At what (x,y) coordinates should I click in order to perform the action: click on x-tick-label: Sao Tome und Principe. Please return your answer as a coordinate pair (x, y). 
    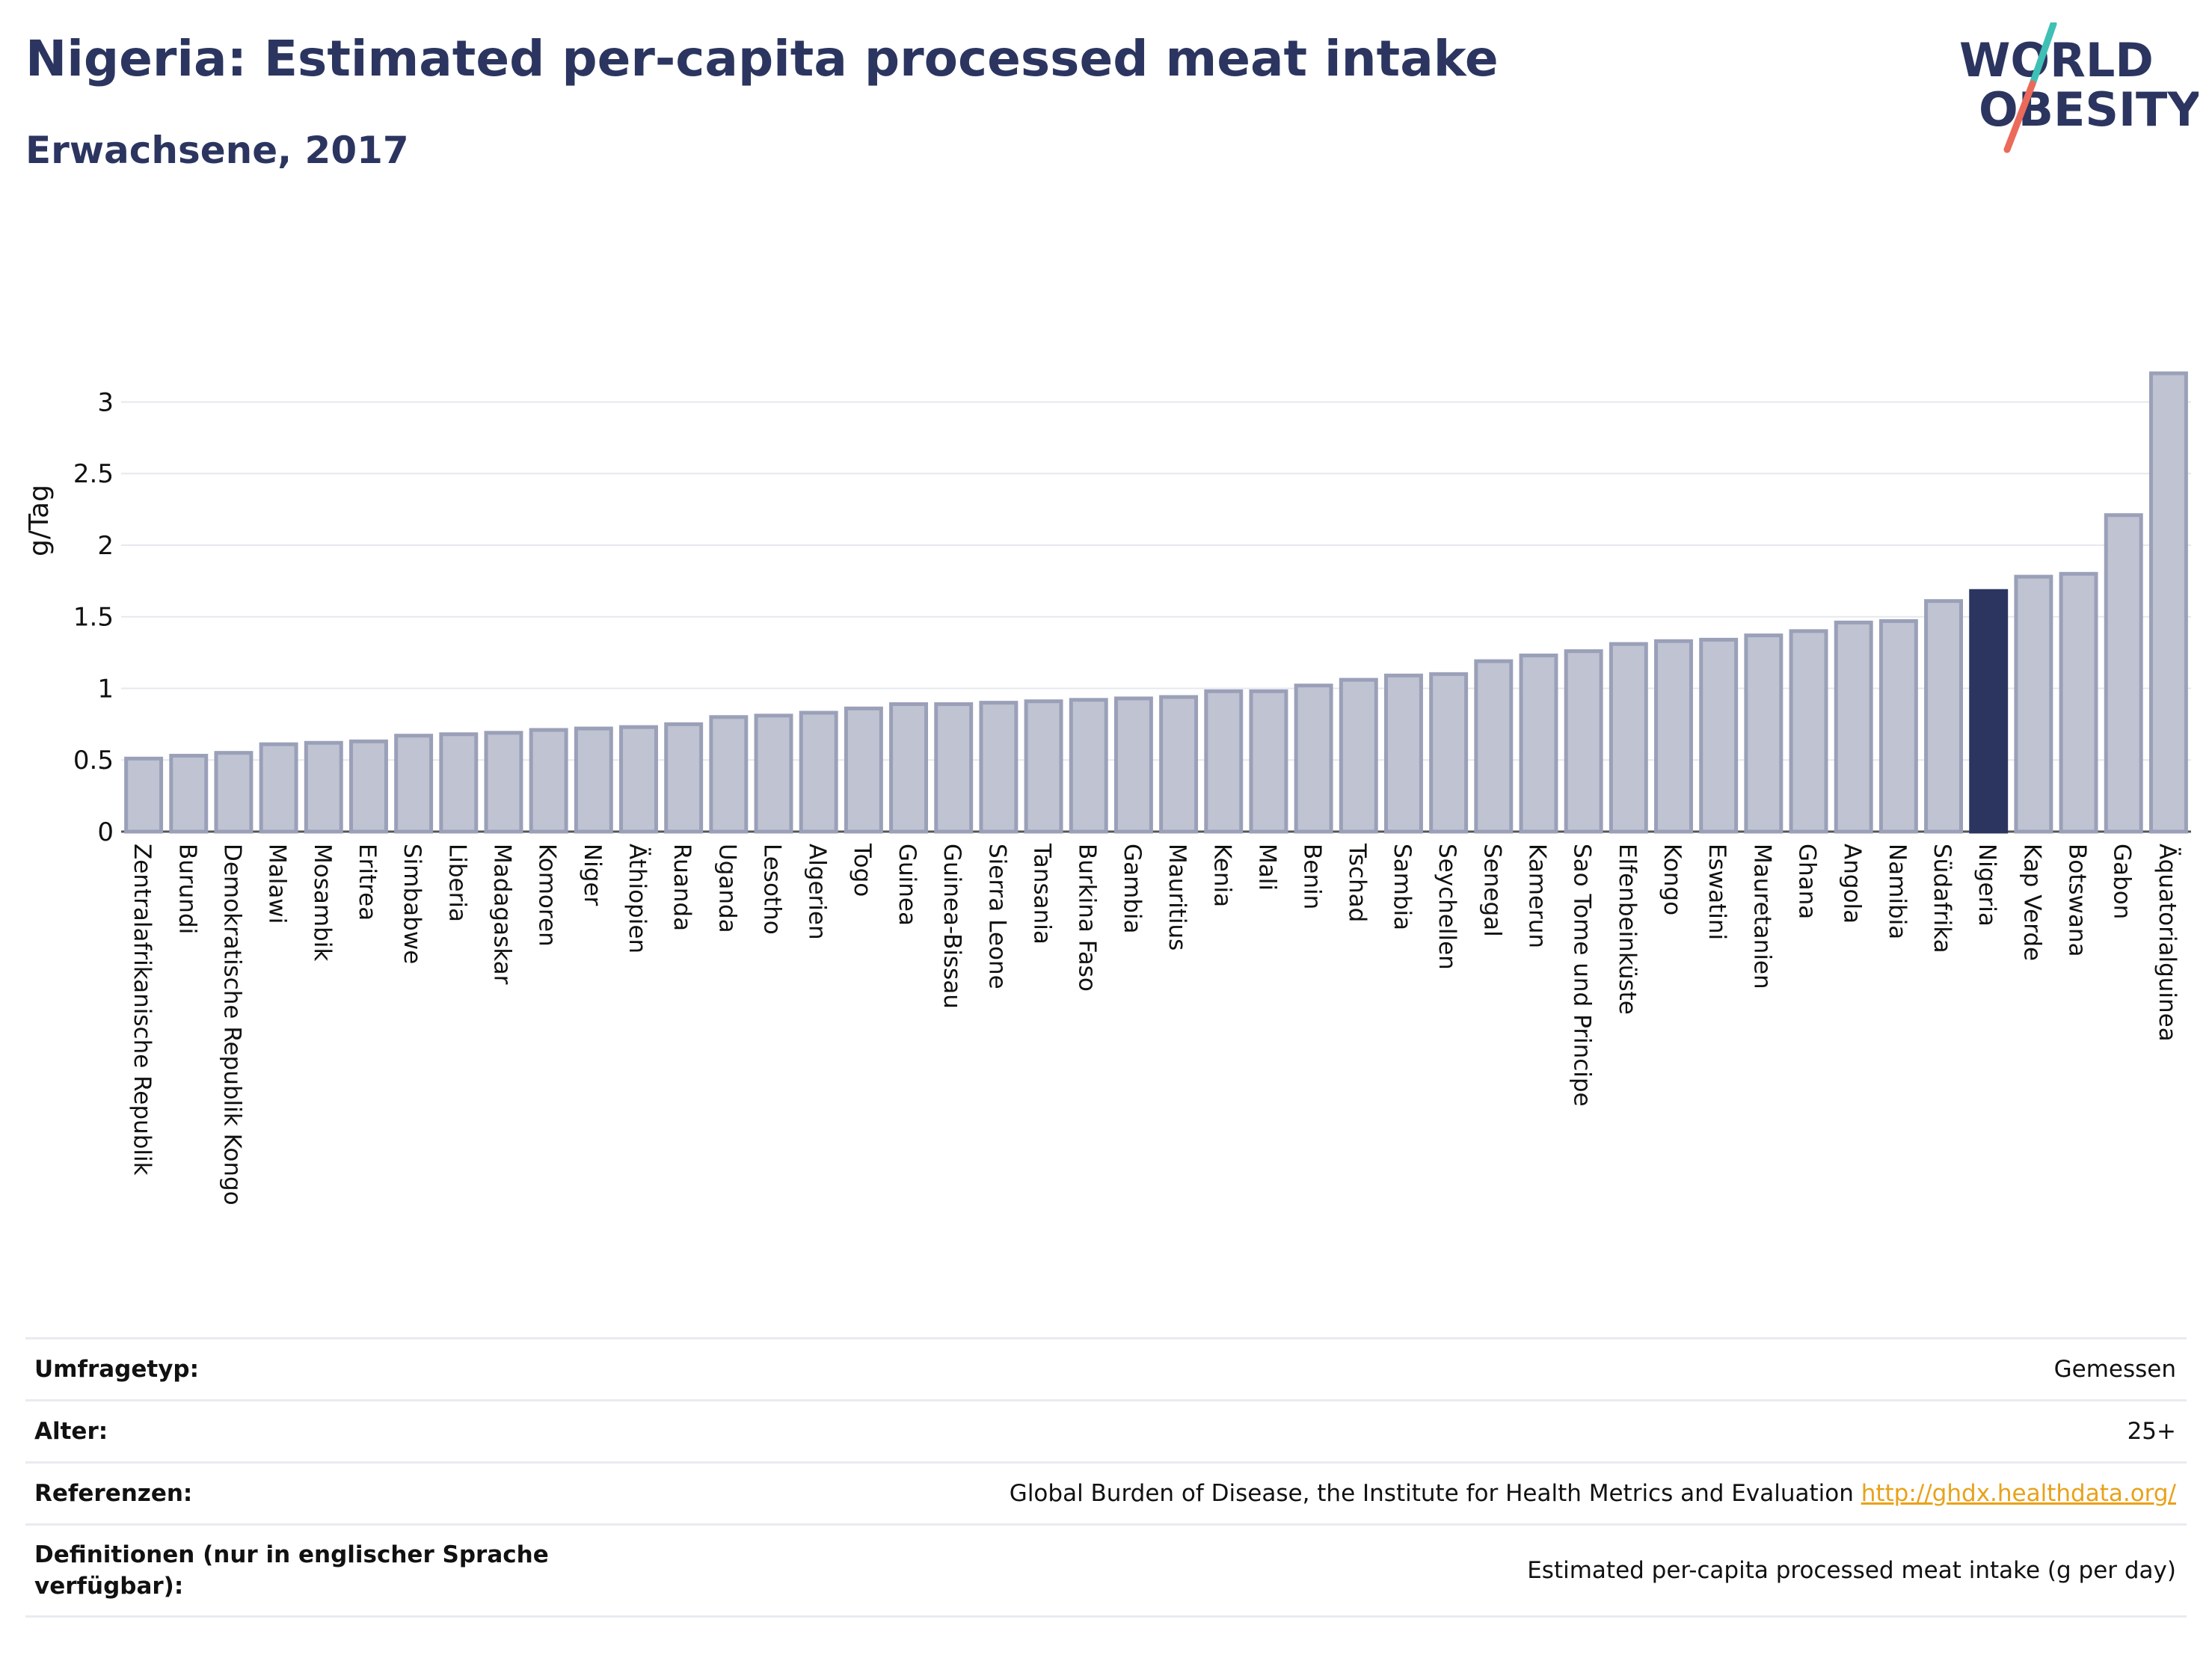
    Looking at the image, I should click on (1582, 975).